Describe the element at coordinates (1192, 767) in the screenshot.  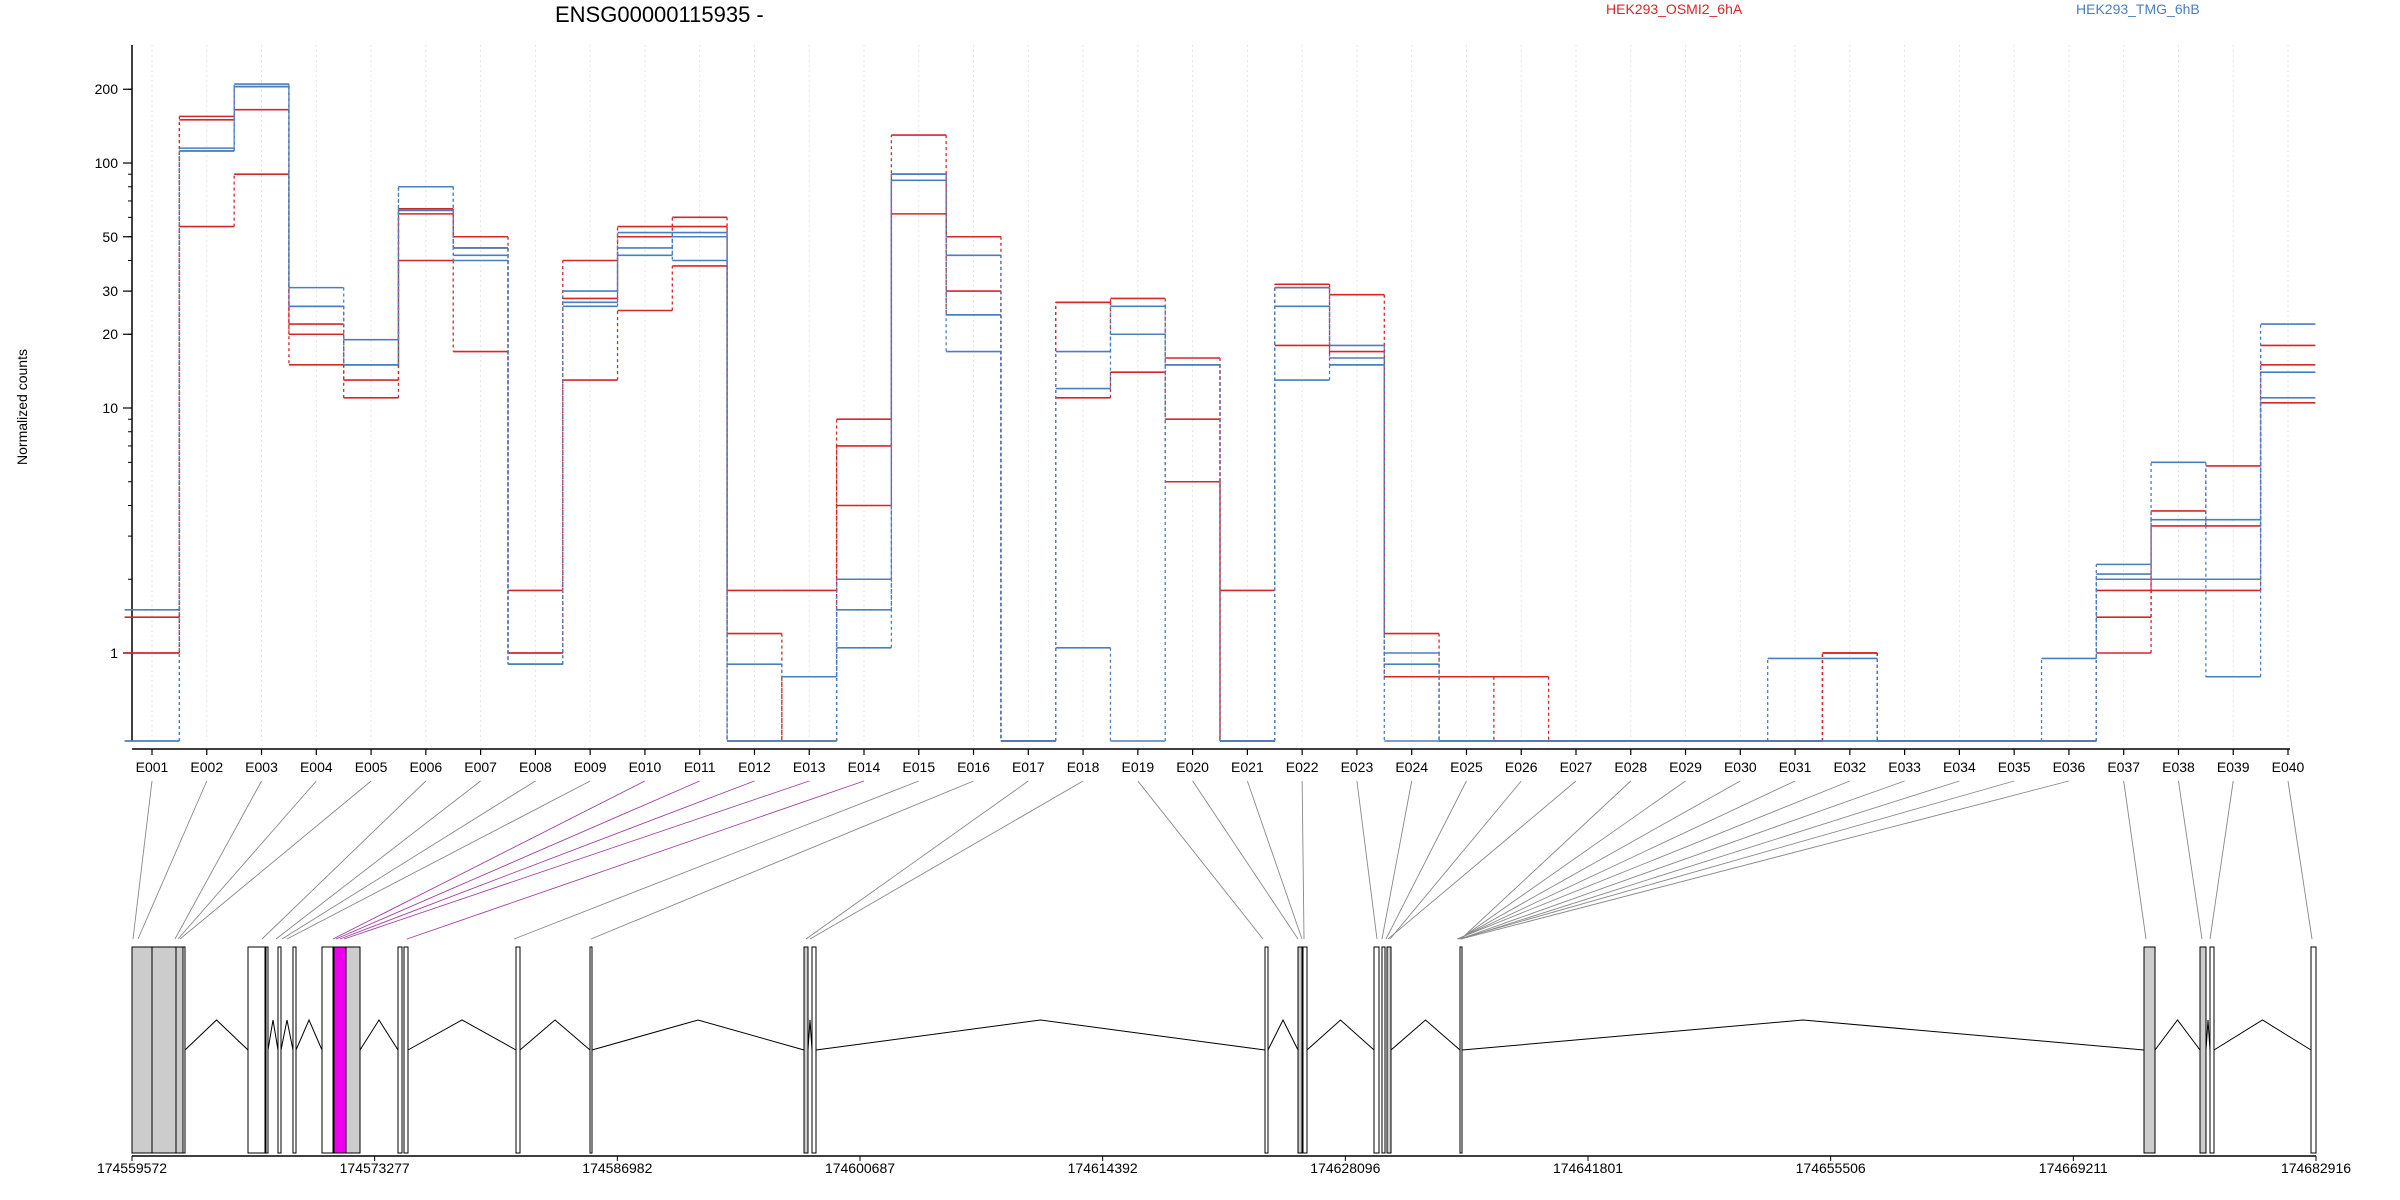
I see `x-tick-label: E020` at that location.